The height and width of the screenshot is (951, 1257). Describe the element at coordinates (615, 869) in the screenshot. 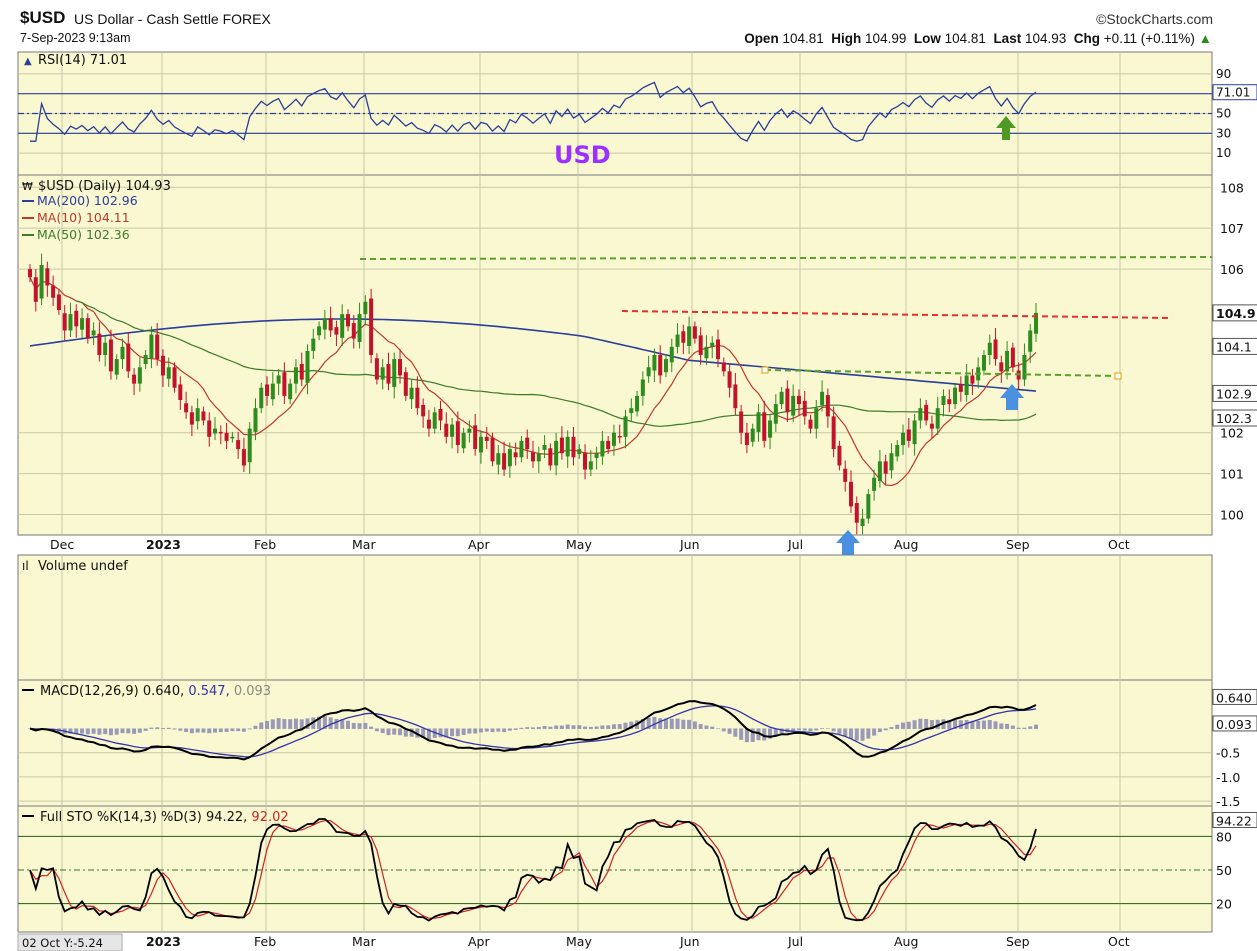

I see `sto-panel` at that location.